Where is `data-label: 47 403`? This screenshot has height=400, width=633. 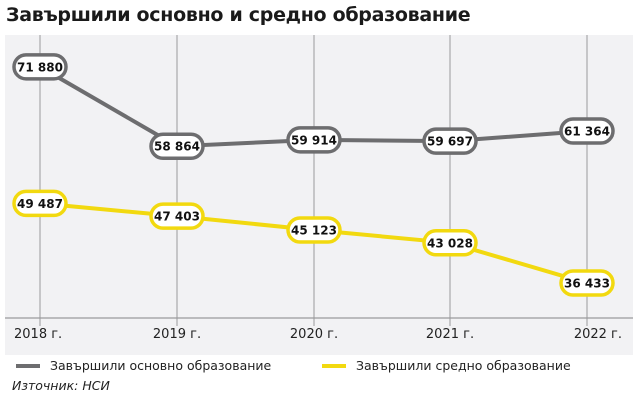
data-label: 47 403 is located at coordinates (177, 217).